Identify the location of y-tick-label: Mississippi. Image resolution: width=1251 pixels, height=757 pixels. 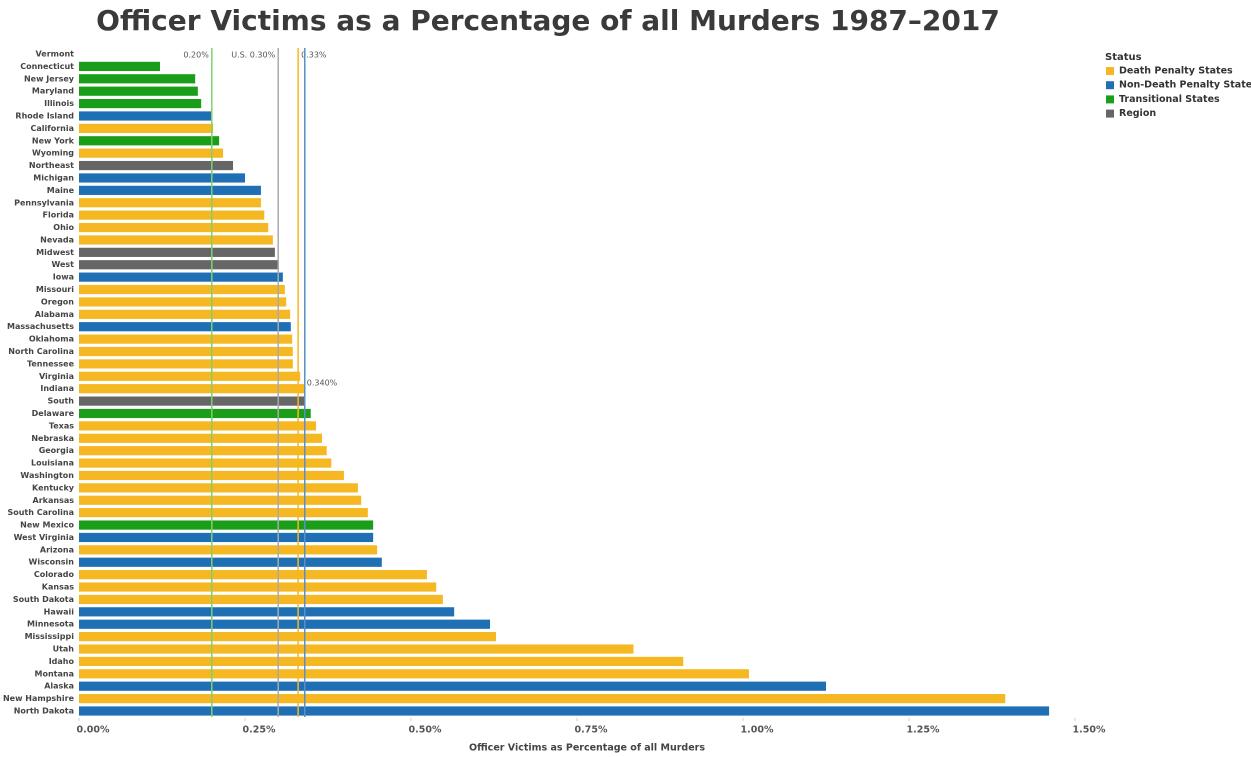
(50, 636).